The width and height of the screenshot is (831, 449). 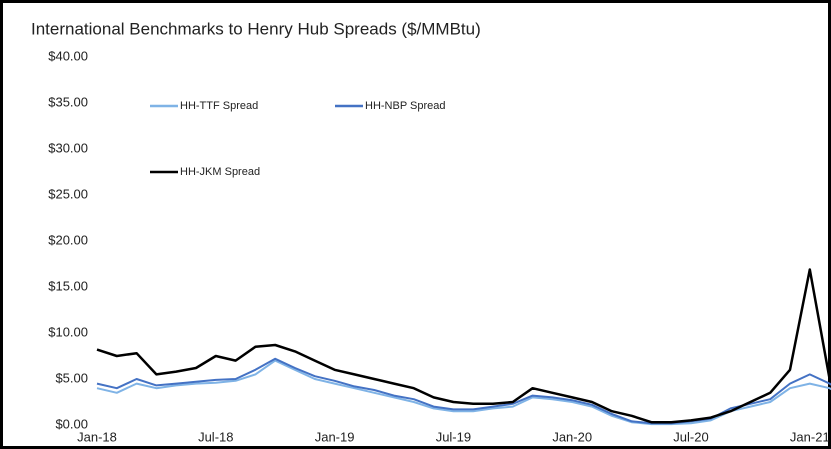 I want to click on x-tick-label: Jul-20, so click(x=690, y=436).